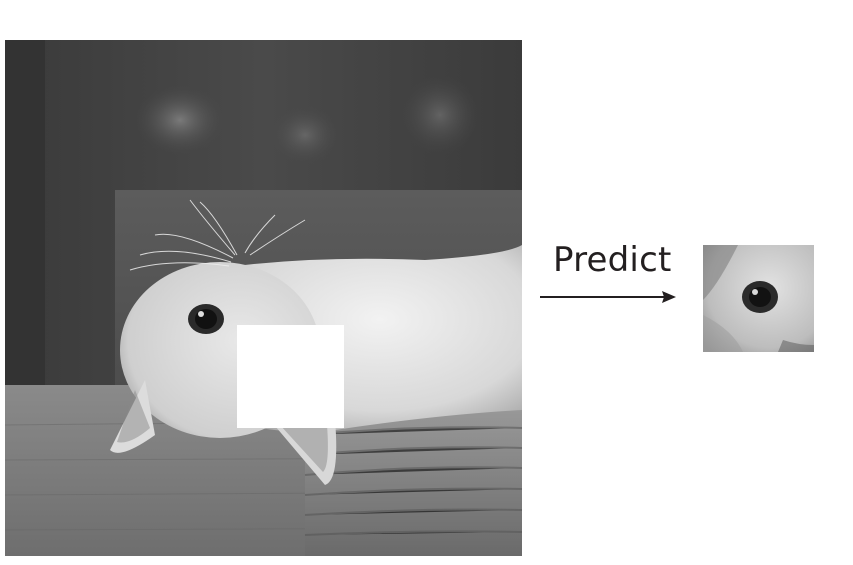 The width and height of the screenshot is (853, 565). Describe the element at coordinates (610, 297) in the screenshot. I see `right-arrow-icon` at that location.